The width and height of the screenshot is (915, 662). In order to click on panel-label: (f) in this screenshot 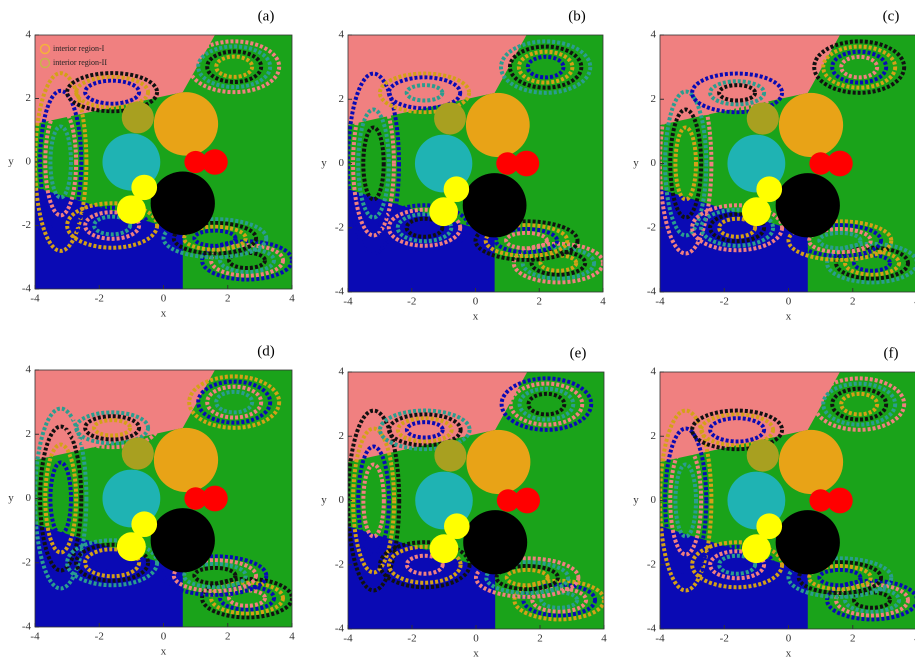, I will do `click(891, 353)`.